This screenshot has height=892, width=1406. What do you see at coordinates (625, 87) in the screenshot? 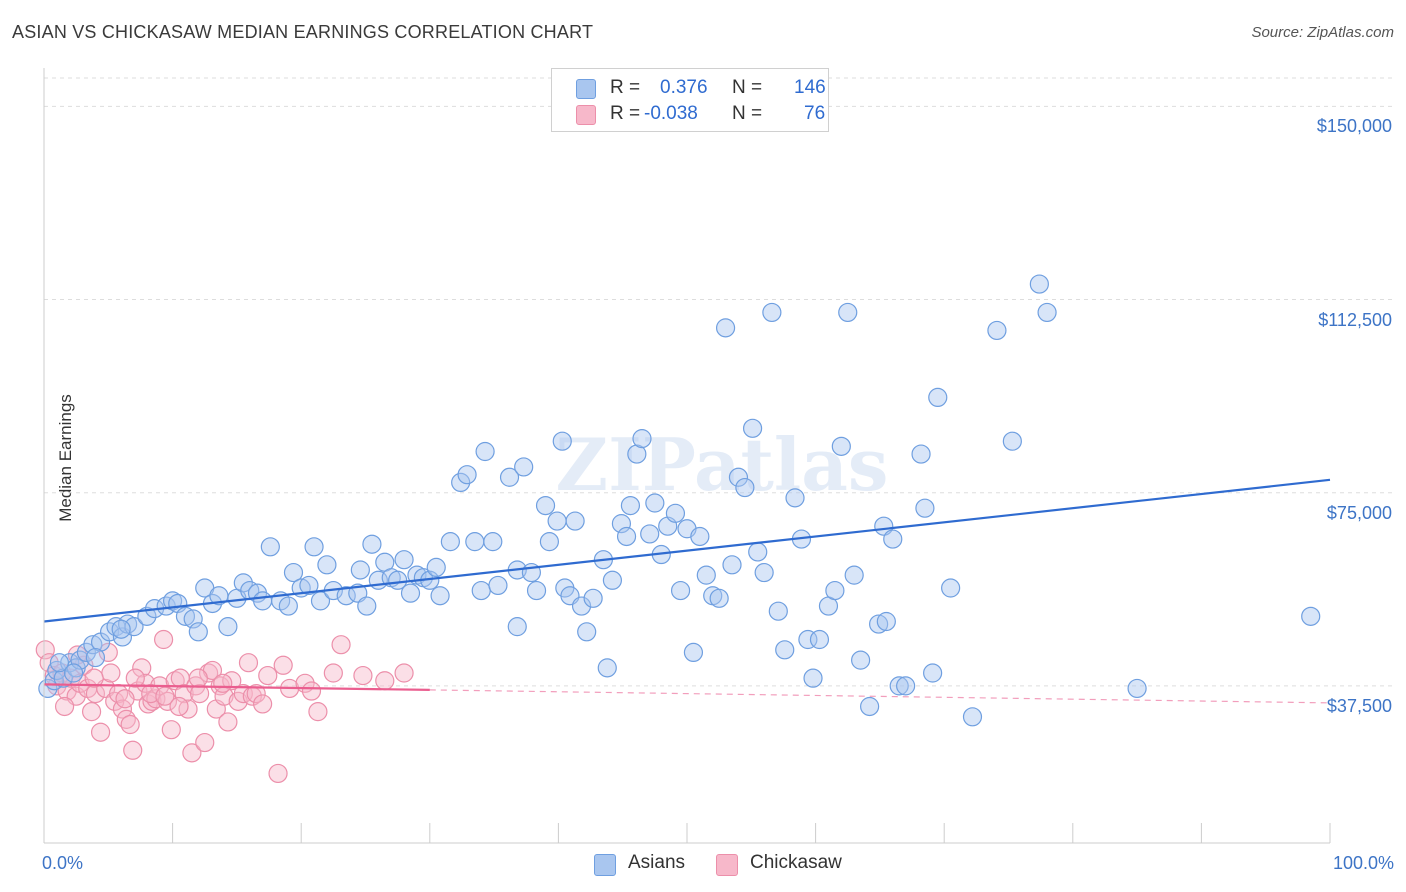
I see `r-label: R =` at bounding box center [625, 87].